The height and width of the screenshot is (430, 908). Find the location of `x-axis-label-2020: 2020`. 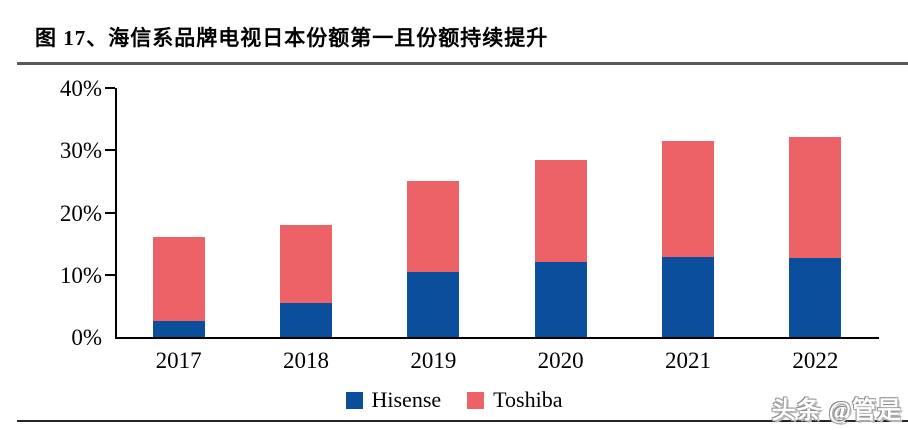

x-axis-label-2020: 2020 is located at coordinates (560, 360).